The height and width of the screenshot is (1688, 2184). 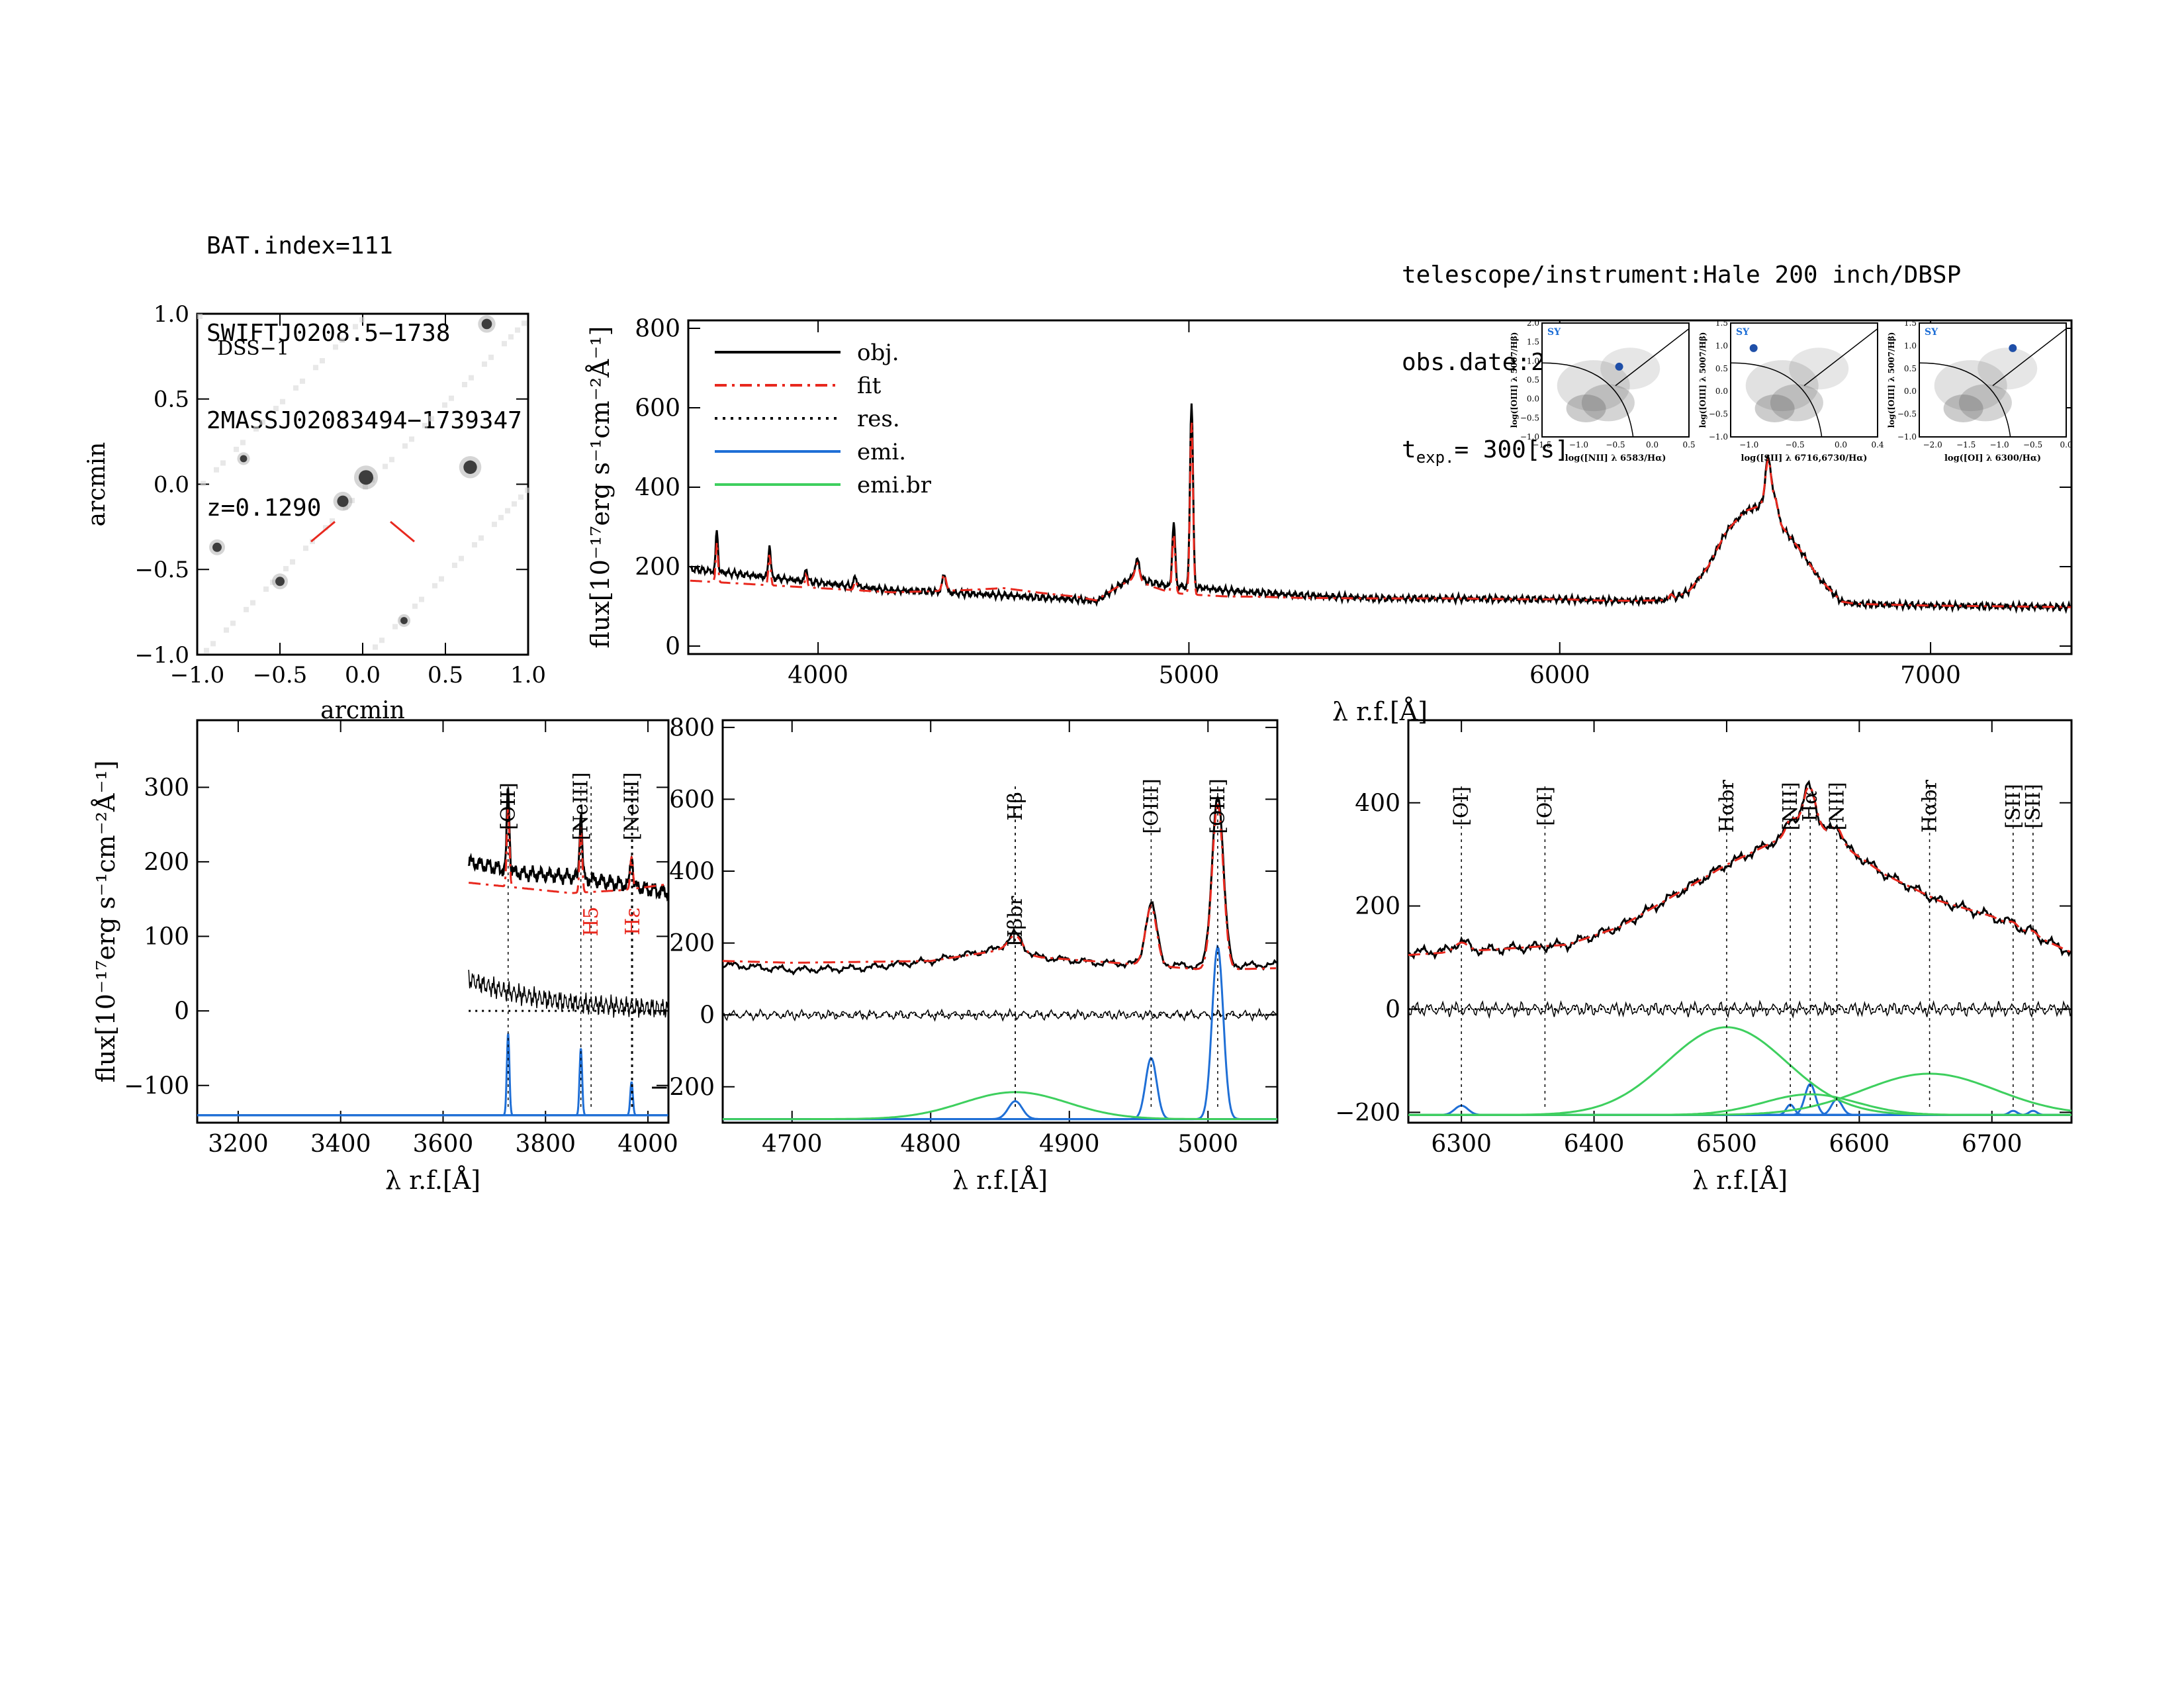 What do you see at coordinates (1726, 1144) in the screenshot?
I see `zoom3-xtick-label: 6500` at bounding box center [1726, 1144].